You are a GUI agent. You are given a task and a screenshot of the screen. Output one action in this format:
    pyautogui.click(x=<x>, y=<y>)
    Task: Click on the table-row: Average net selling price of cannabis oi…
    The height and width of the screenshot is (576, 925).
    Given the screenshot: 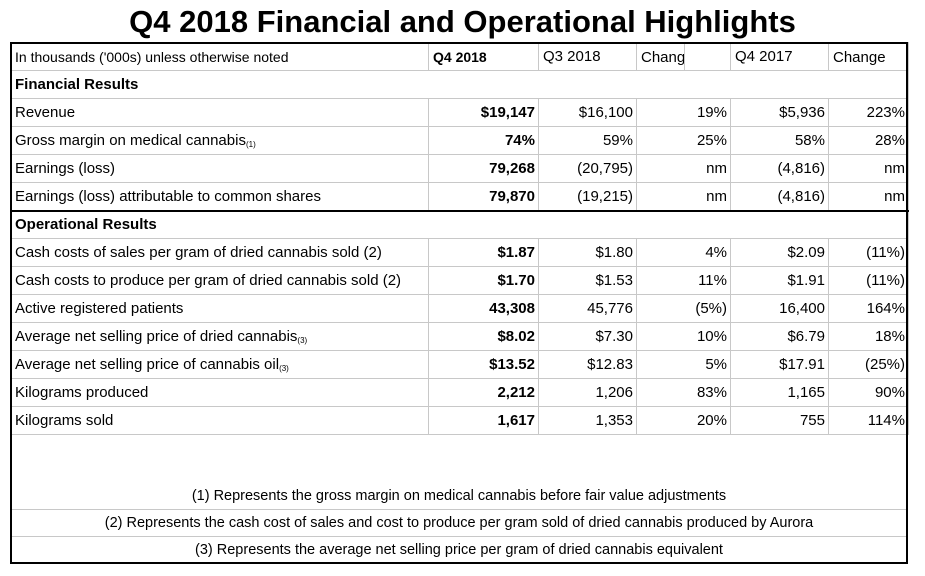 What is the action you would take?
    pyautogui.click(x=459, y=364)
    